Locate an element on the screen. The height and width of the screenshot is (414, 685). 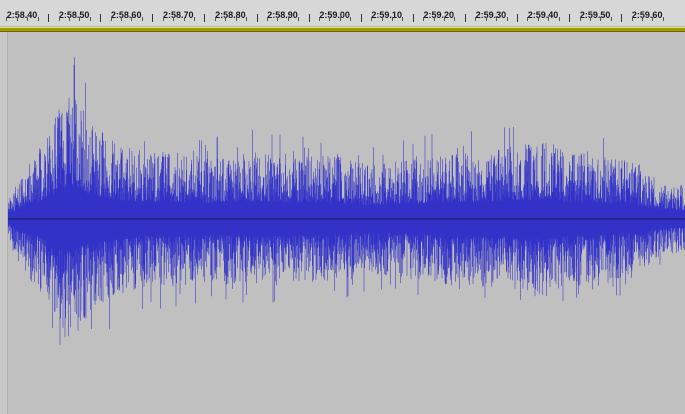
timeline-tick-label: 2:58.90 is located at coordinates (282, 15).